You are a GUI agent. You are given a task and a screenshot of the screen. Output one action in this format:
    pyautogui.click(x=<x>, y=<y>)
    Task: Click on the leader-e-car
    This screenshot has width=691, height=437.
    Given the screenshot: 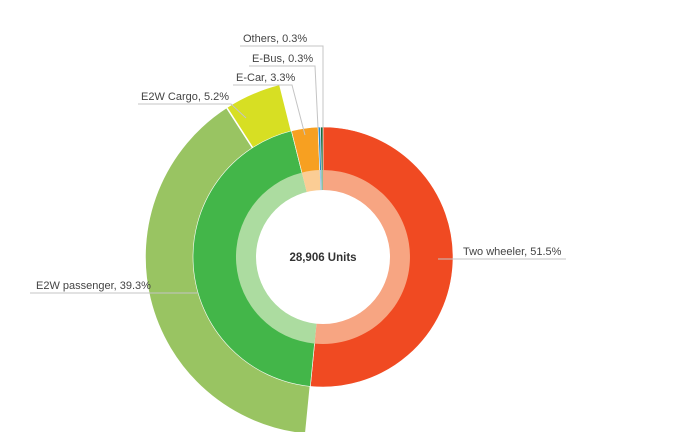 What is the action you would take?
    pyautogui.click(x=269, y=110)
    